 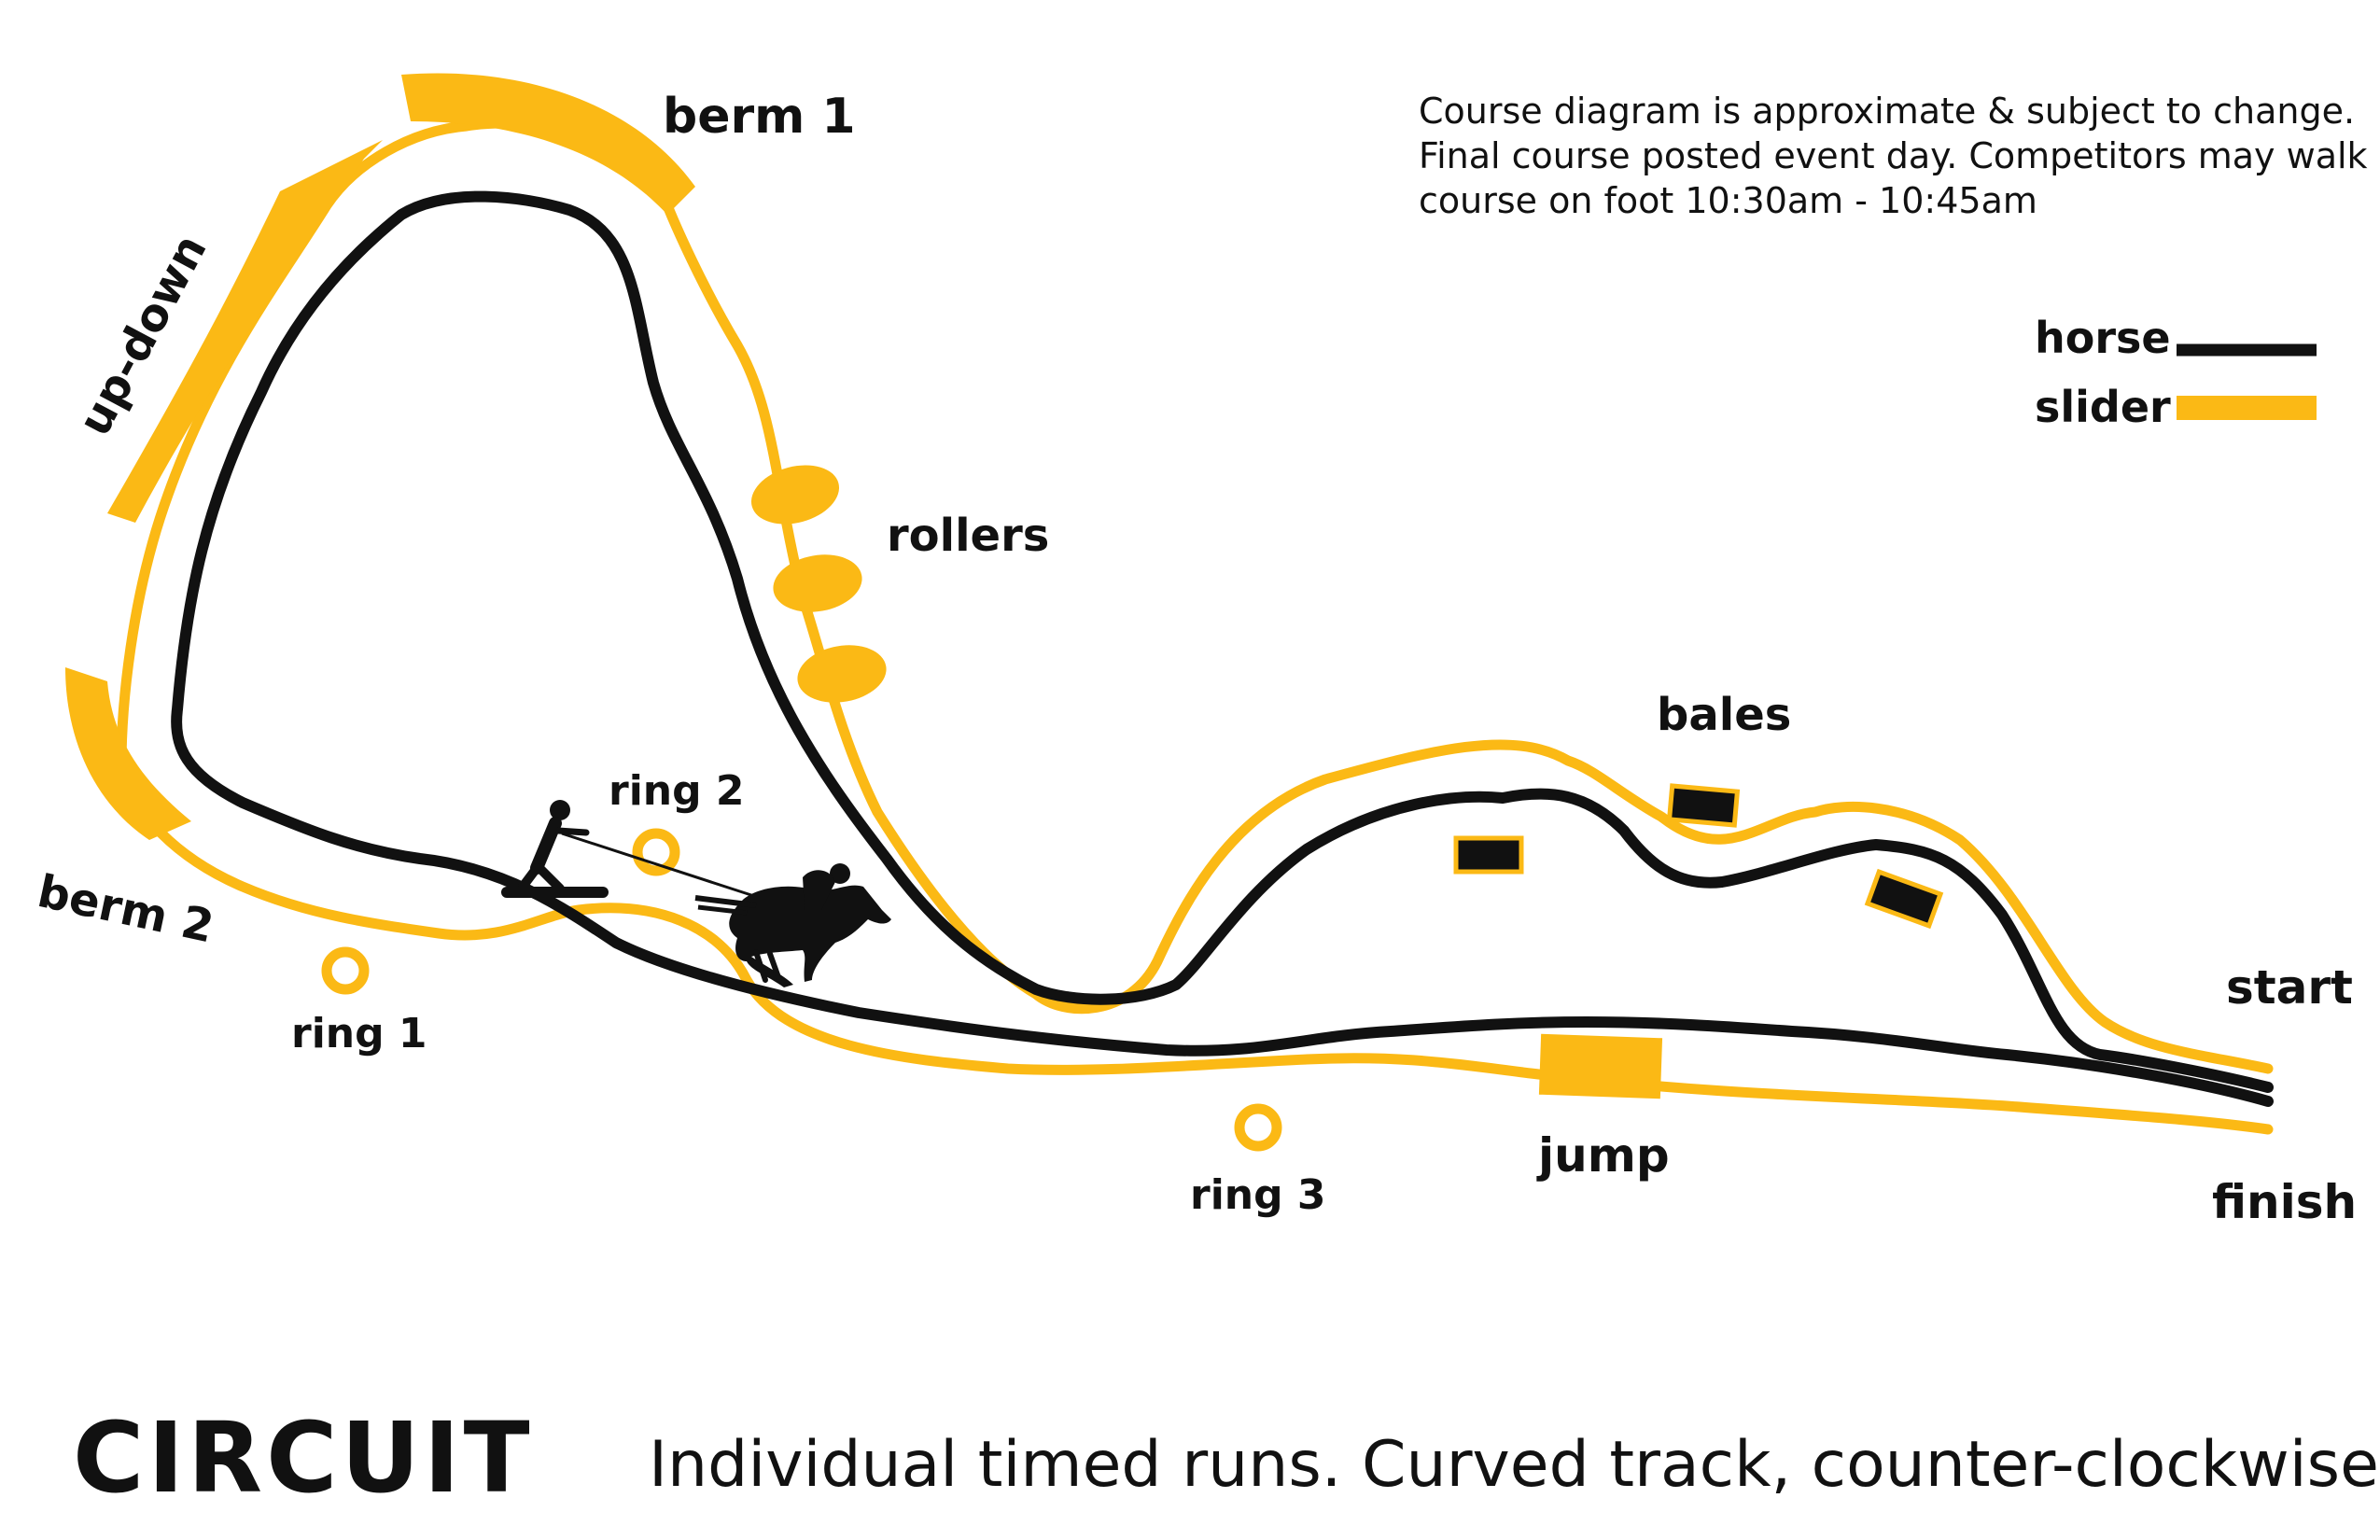 I want to click on rollers, so click(x=818, y=584).